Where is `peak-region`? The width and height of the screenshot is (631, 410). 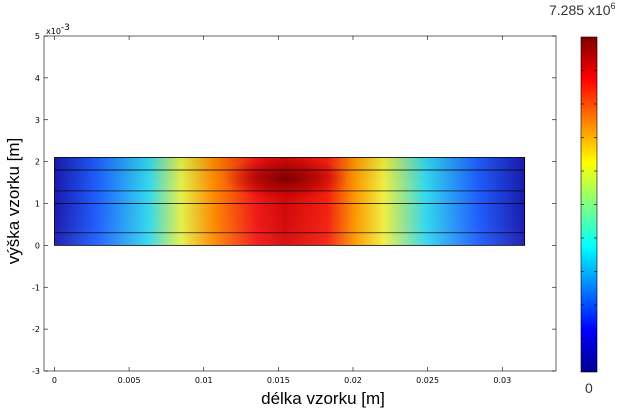 peak-region is located at coordinates (285, 178).